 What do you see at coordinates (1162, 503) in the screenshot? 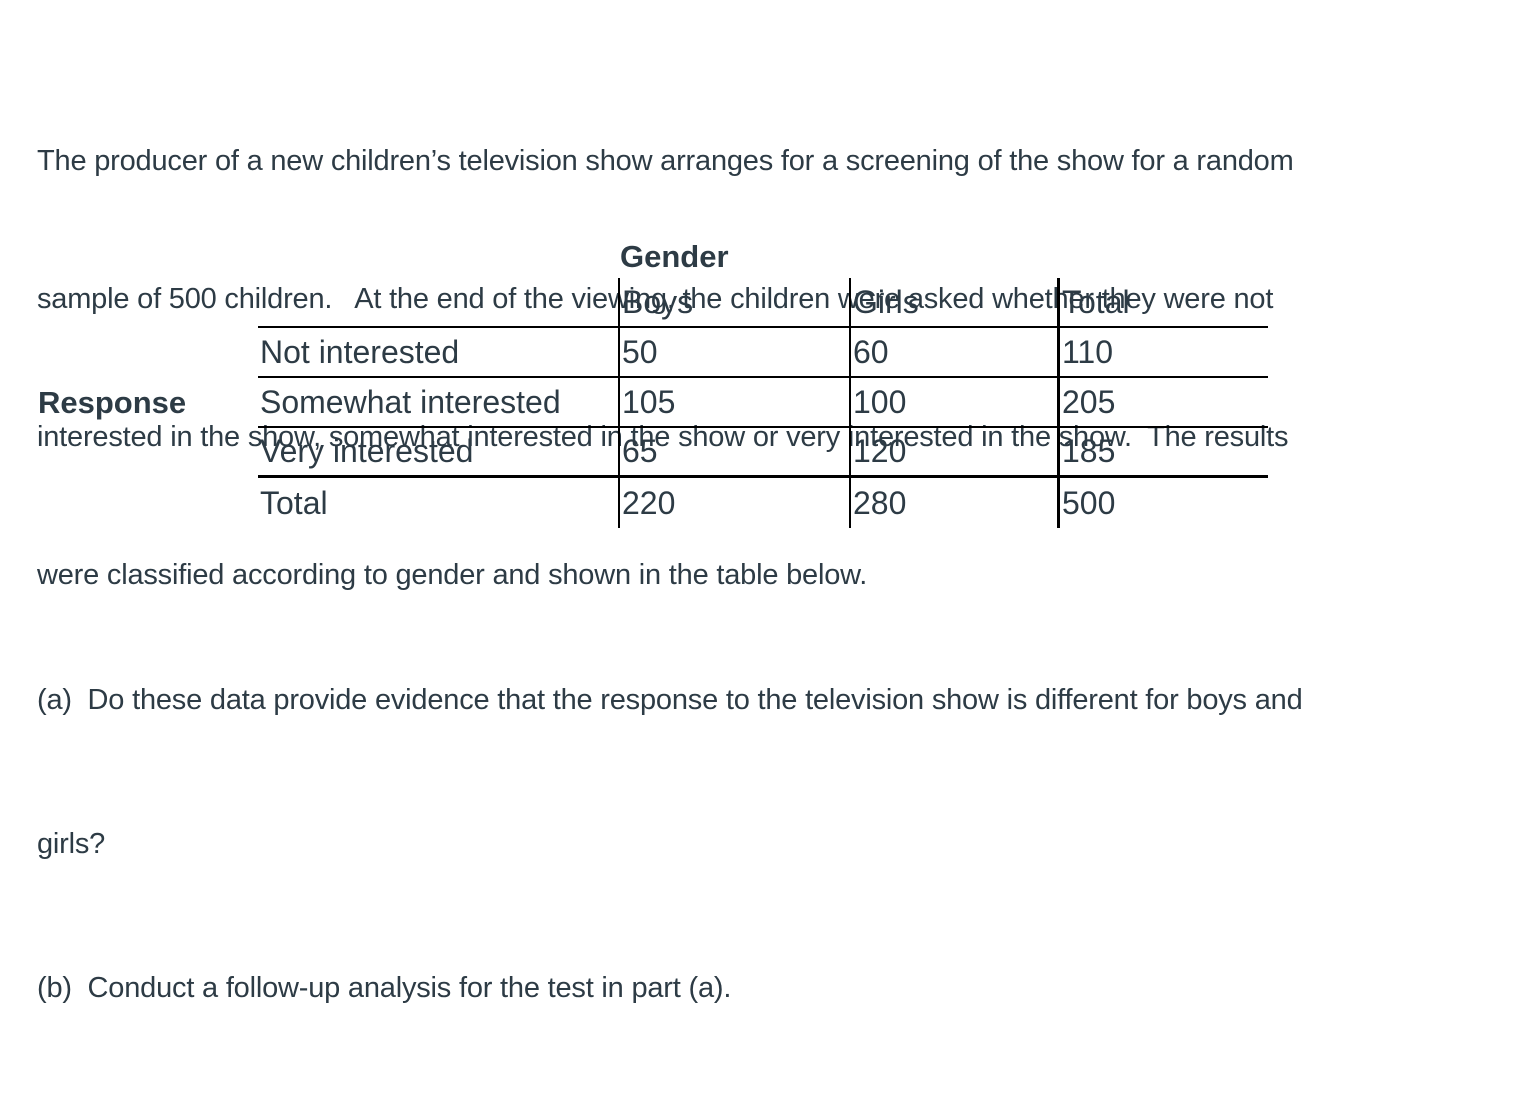
I see `cell-total-total: 500` at bounding box center [1162, 503].